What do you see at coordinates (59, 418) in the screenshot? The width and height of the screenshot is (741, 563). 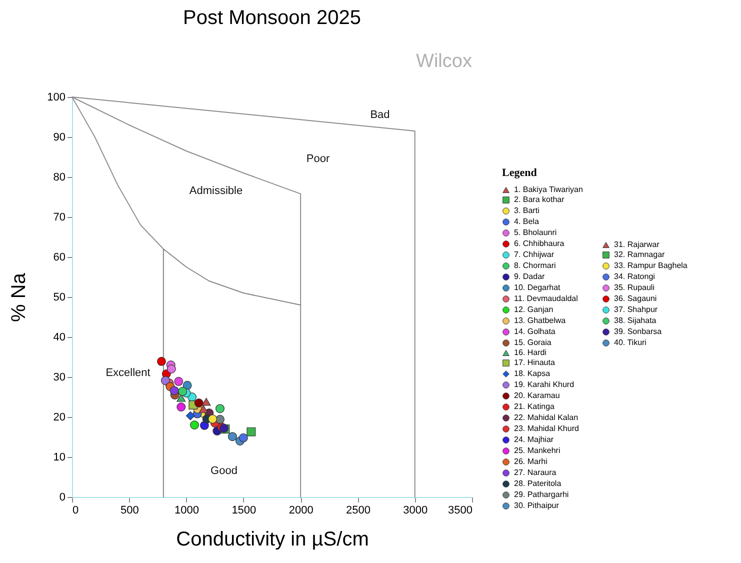 I see `y-tick-label: 20` at bounding box center [59, 418].